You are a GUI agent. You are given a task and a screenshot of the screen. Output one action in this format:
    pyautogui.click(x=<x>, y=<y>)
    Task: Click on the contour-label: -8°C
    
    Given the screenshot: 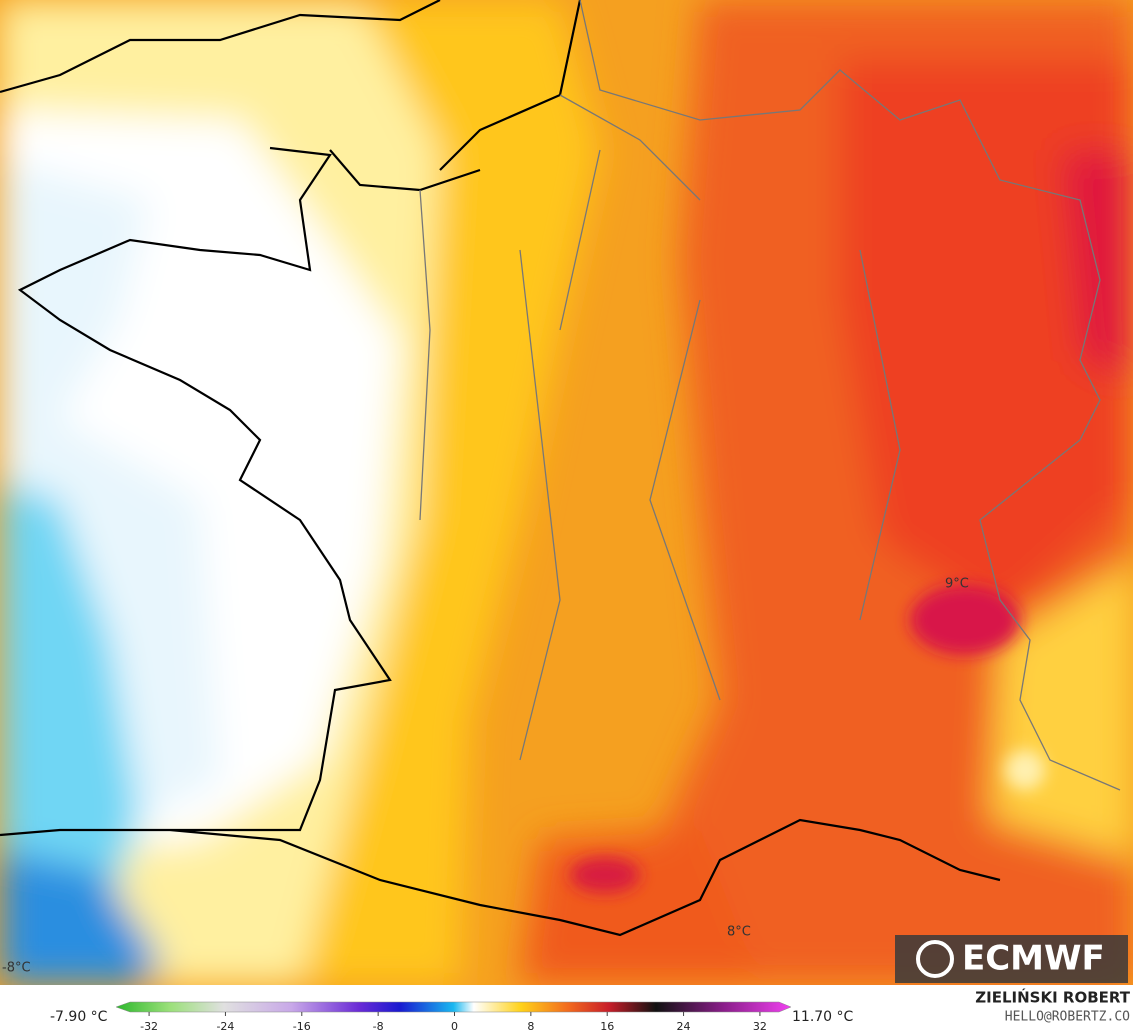 What is the action you would take?
    pyautogui.click(x=16, y=968)
    